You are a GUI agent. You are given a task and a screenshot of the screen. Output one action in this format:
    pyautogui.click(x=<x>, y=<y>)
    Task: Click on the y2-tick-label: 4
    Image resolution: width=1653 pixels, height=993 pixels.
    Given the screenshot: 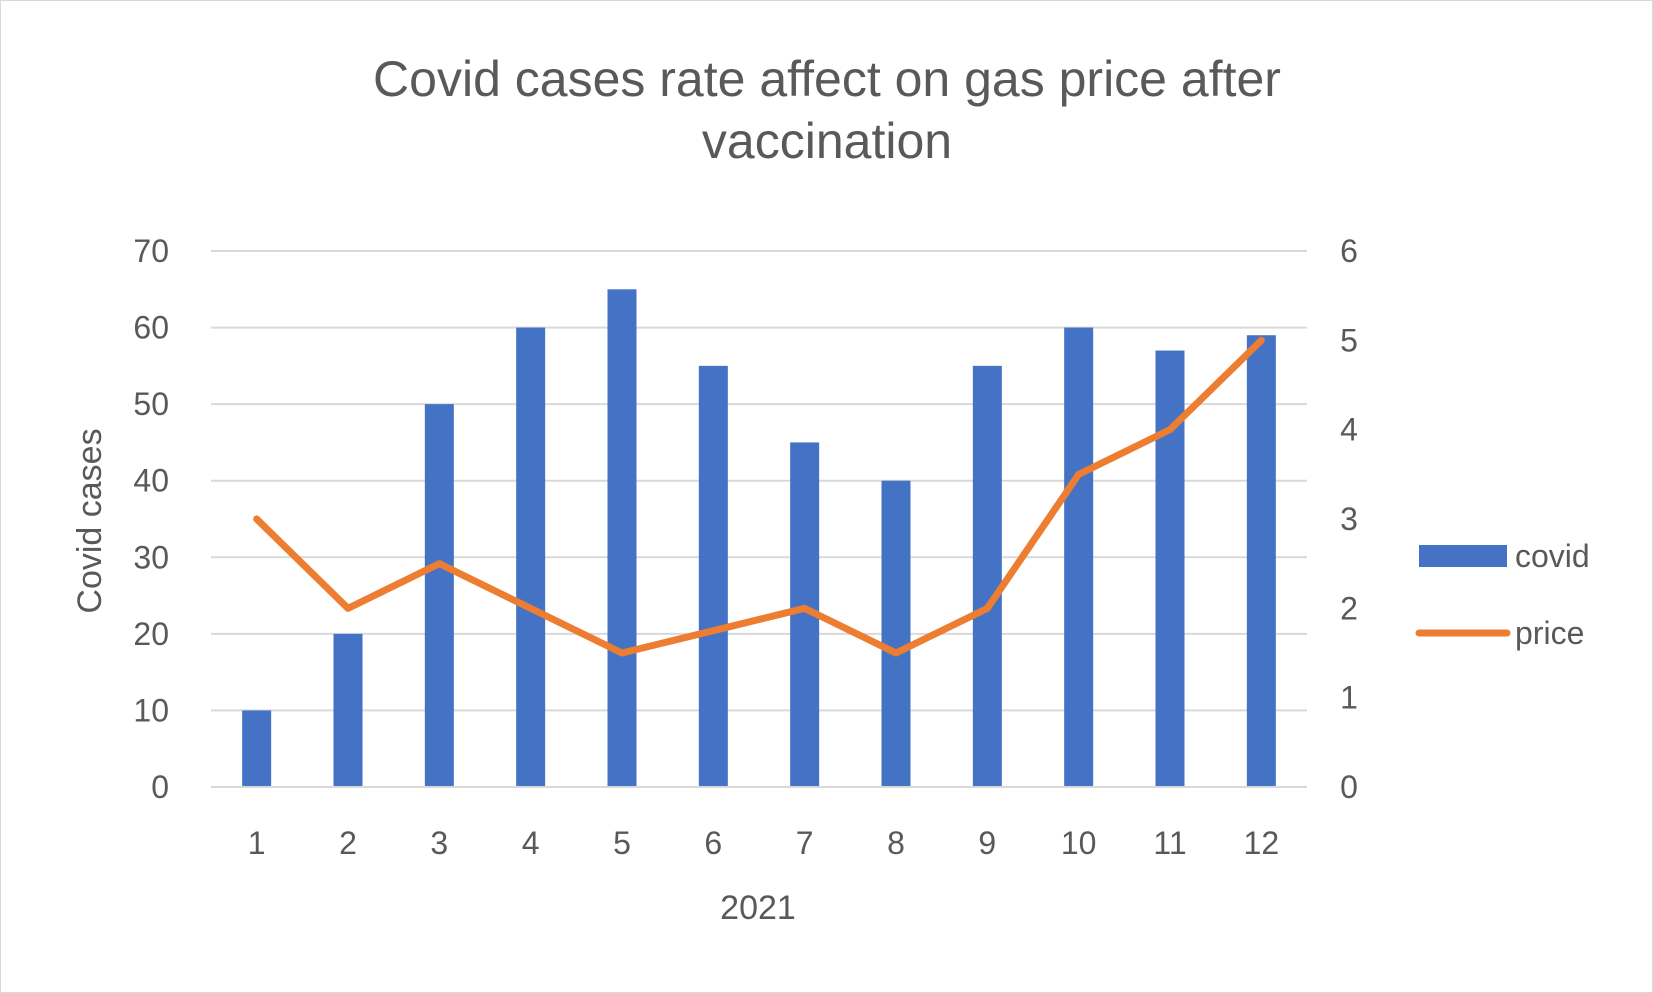 What is the action you would take?
    pyautogui.click(x=1349, y=430)
    